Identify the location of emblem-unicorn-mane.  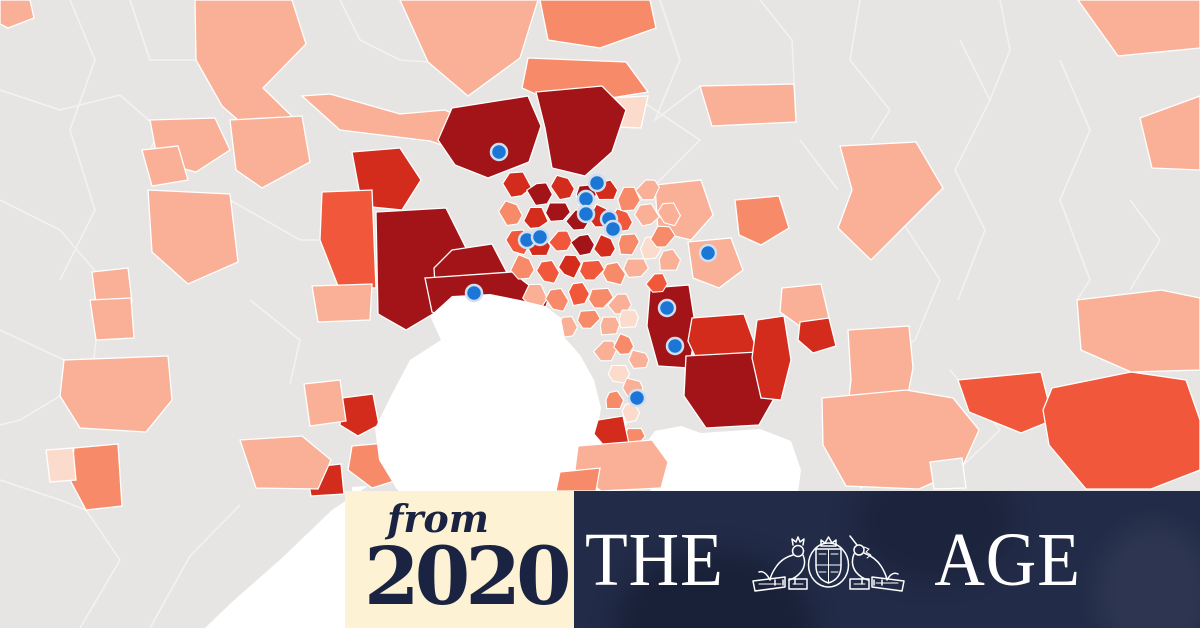
(867, 552).